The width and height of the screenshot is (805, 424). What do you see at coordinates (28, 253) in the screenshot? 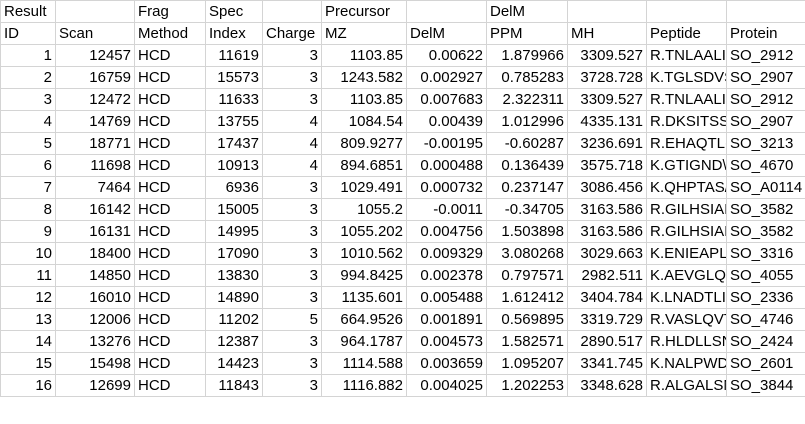
I see `cell-result-id: 10` at bounding box center [28, 253].